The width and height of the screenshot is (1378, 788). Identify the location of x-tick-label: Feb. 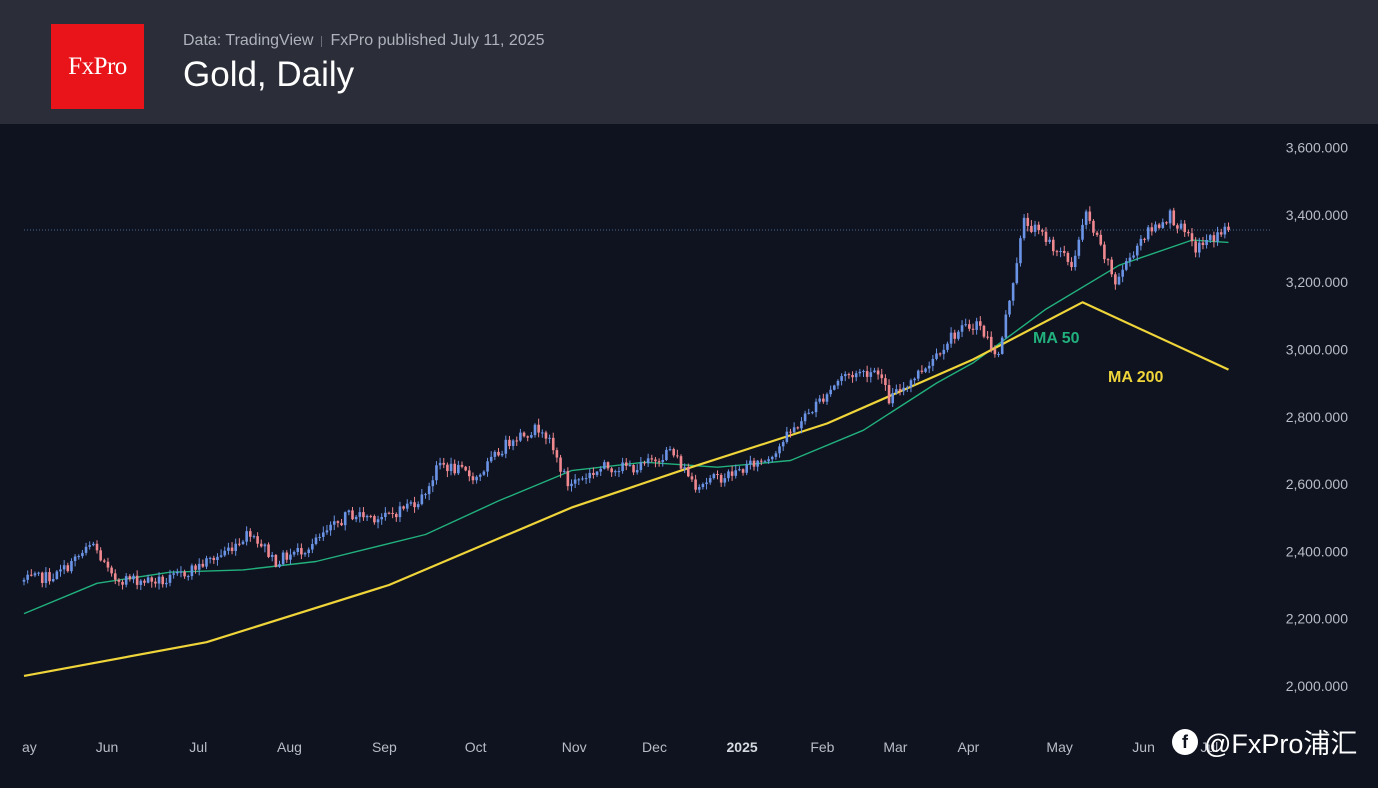
(822, 747).